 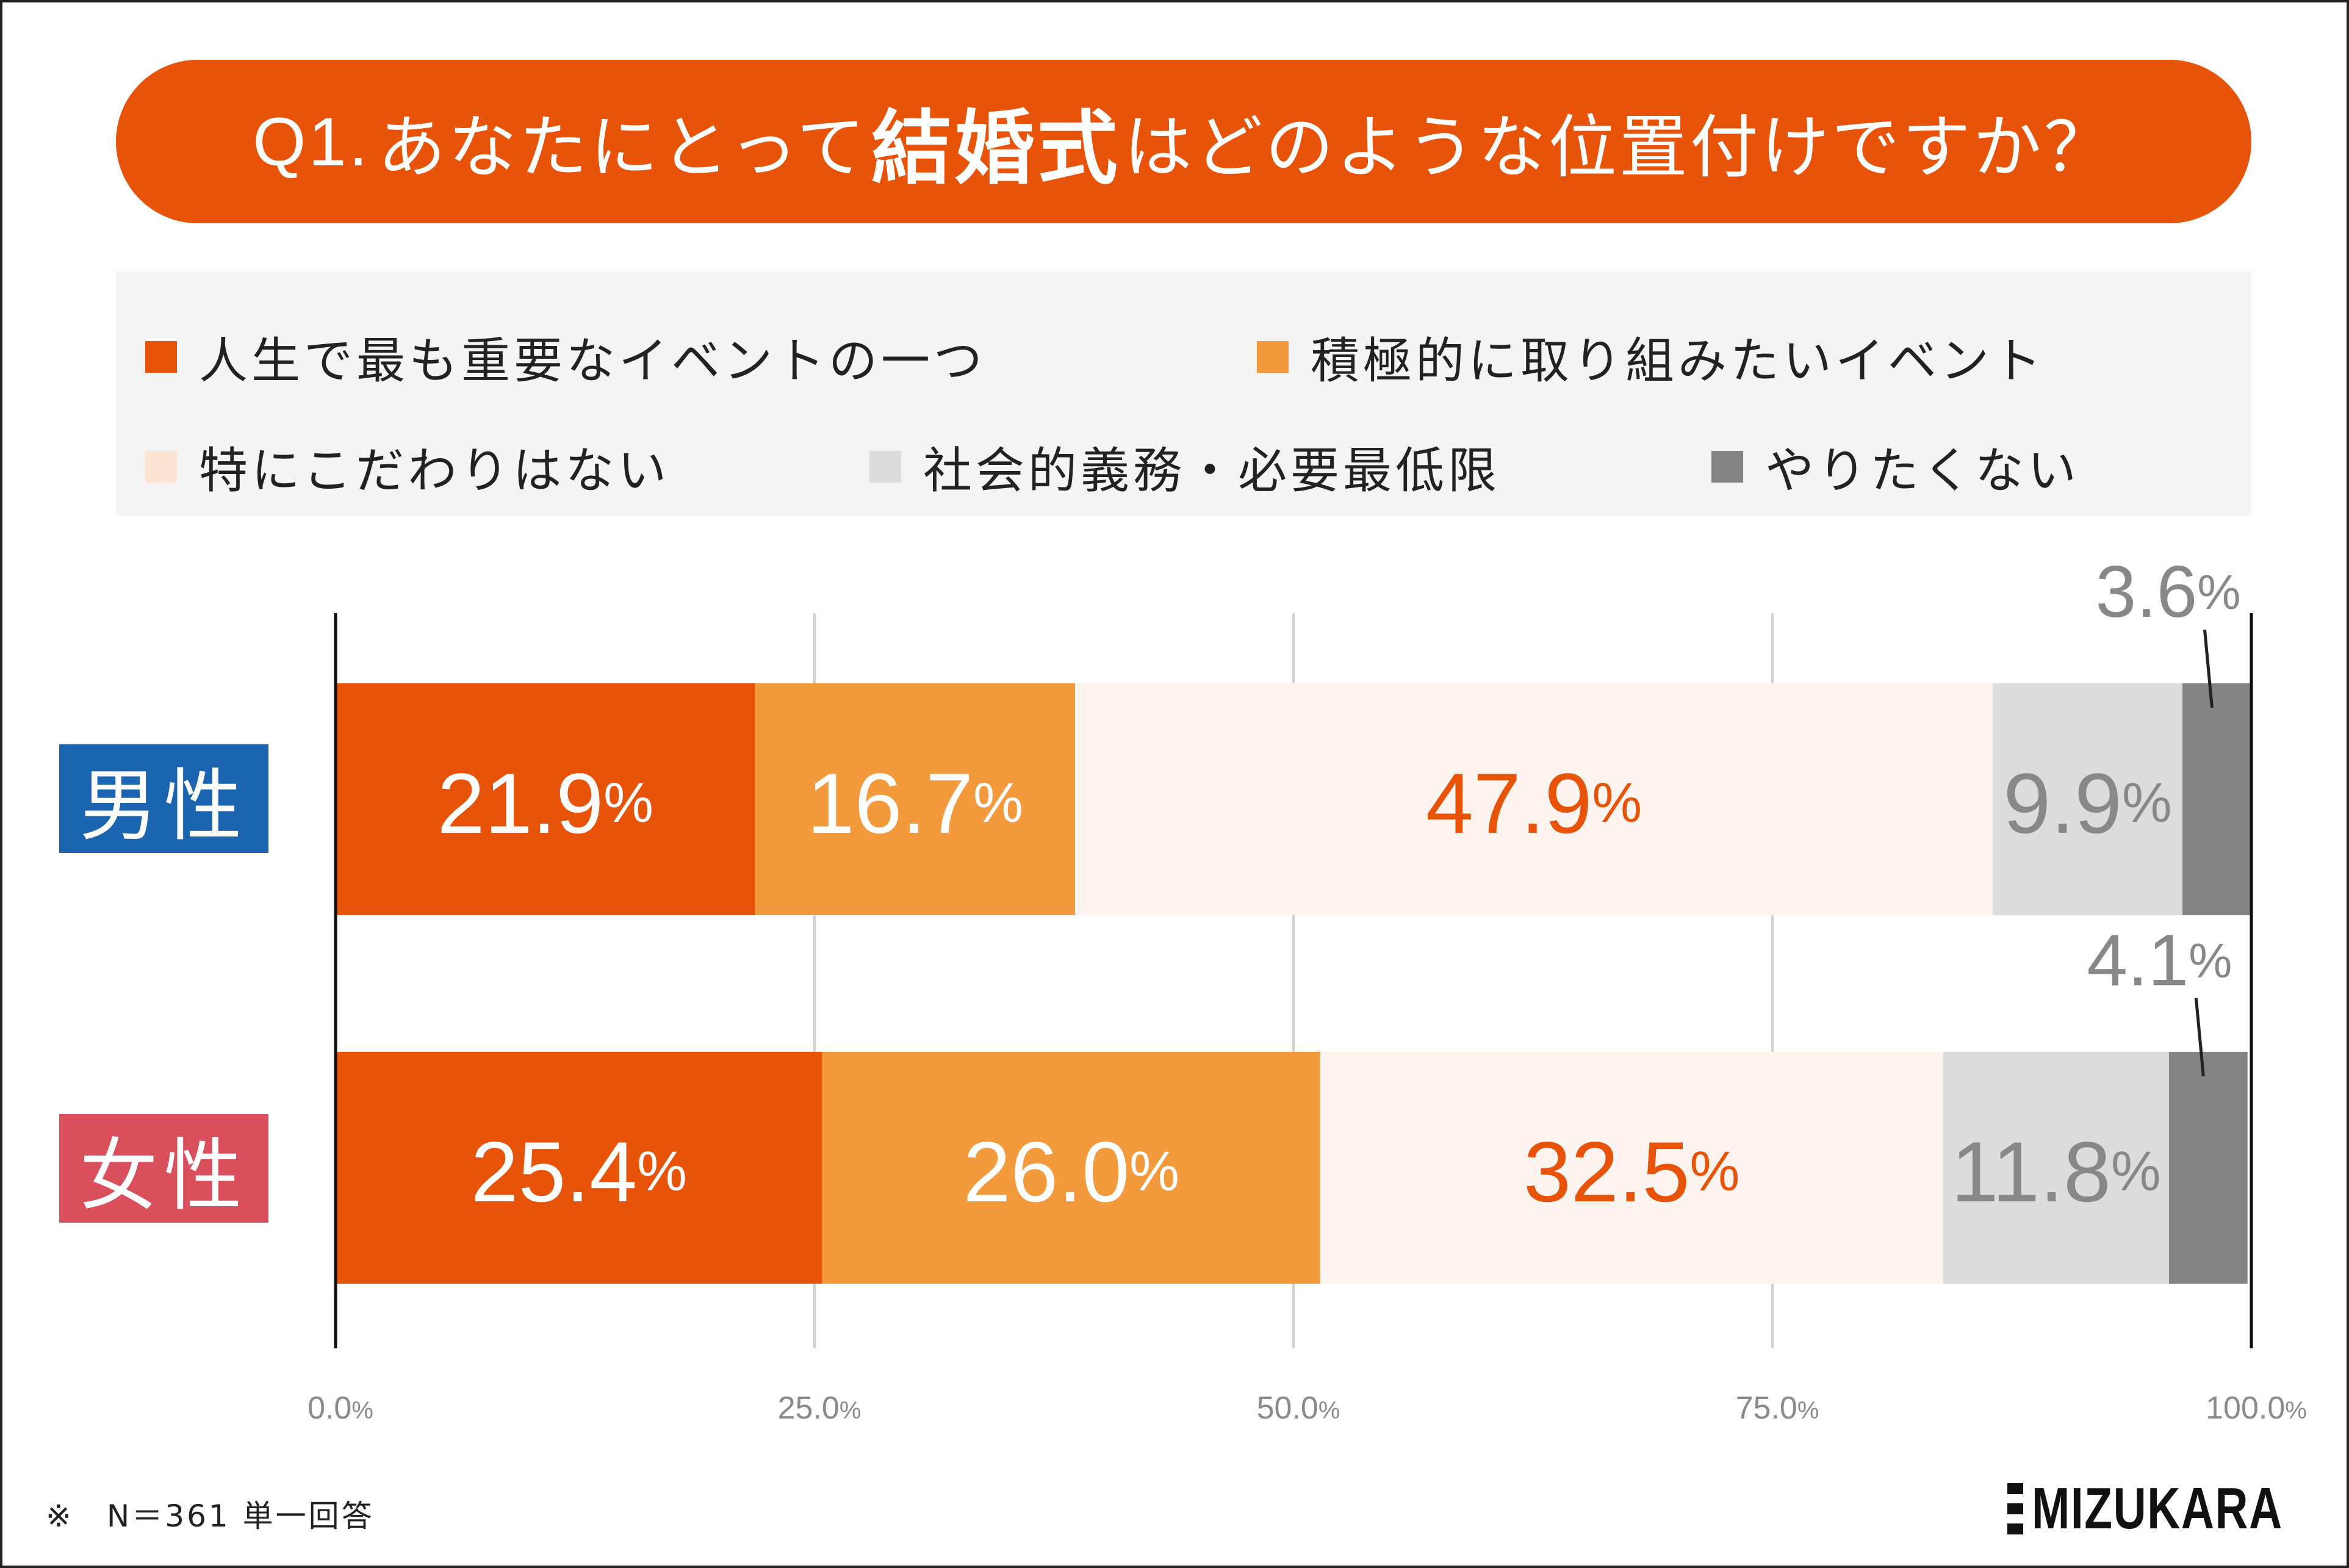 I want to click on x-tick-label: 100.0%, so click(x=2256, y=1408).